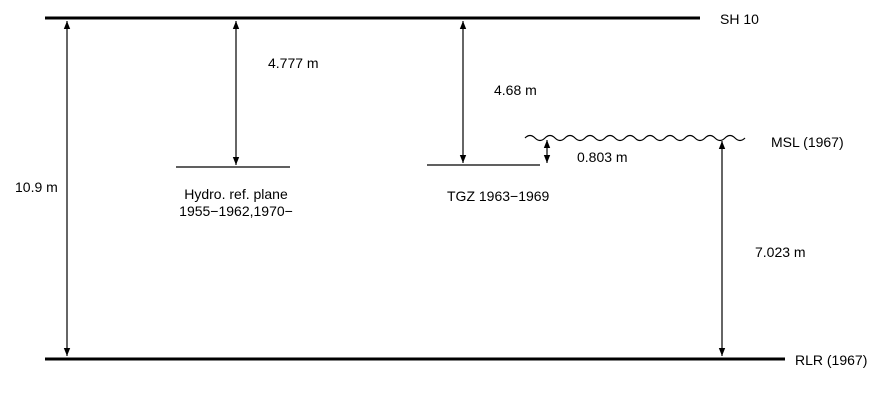 The image size is (875, 400). Describe the element at coordinates (36, 187) in the screenshot. I see `total-height-value: 10.9 m` at that location.